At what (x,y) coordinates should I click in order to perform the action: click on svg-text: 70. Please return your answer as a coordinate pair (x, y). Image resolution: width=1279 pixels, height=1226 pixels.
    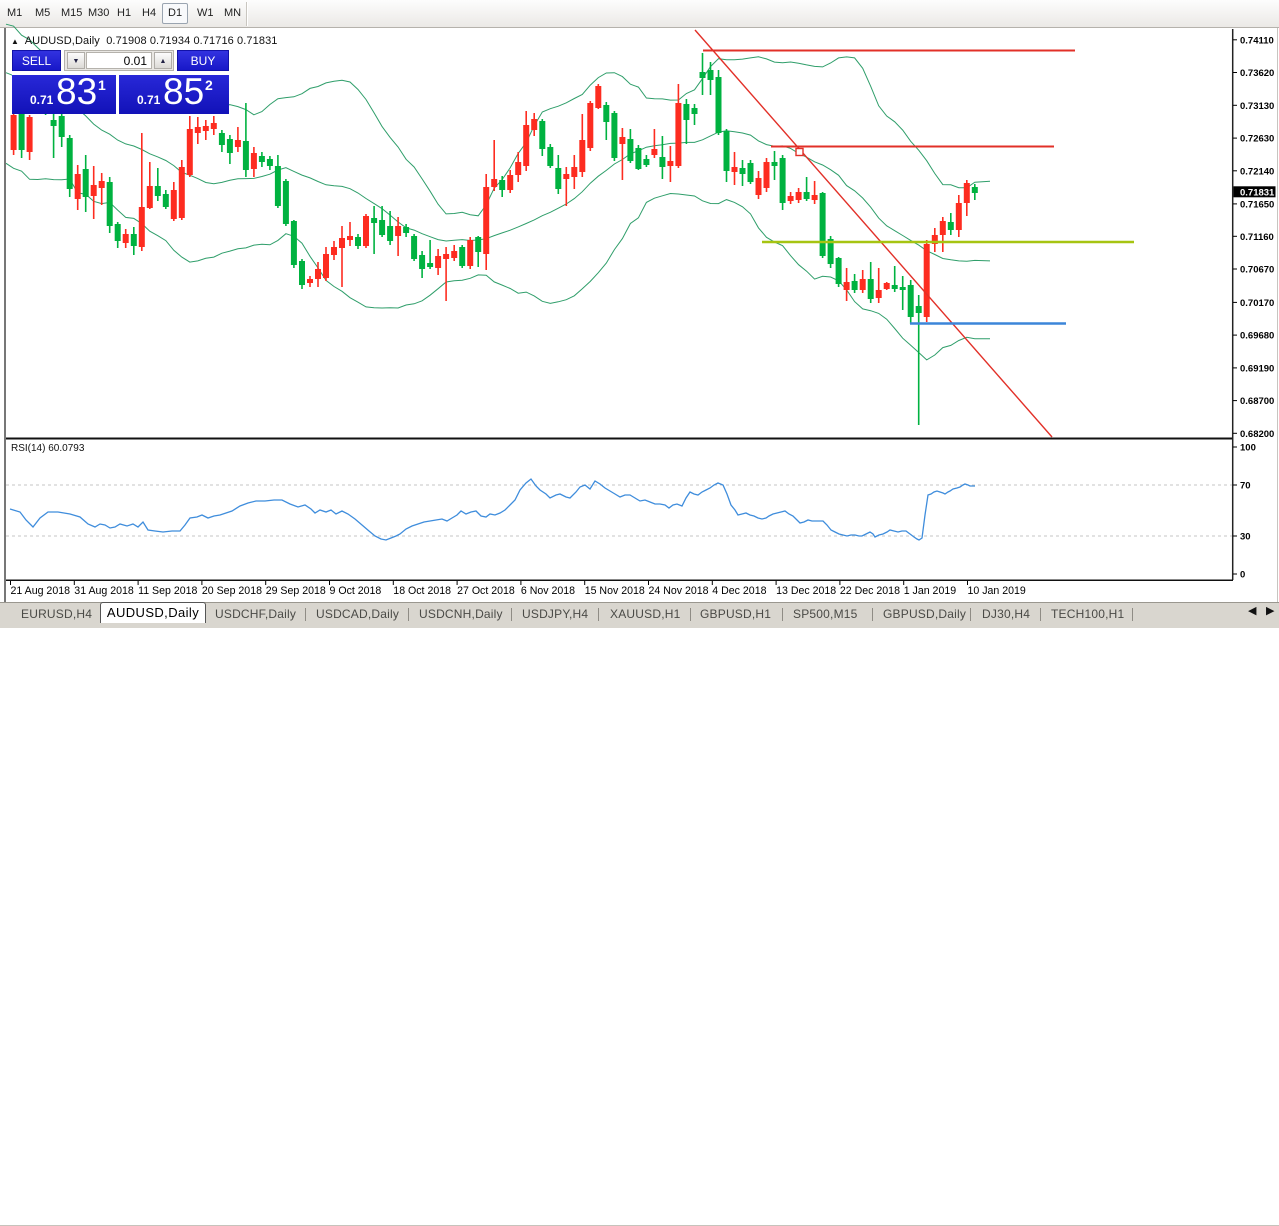
    Looking at the image, I should click on (1245, 486).